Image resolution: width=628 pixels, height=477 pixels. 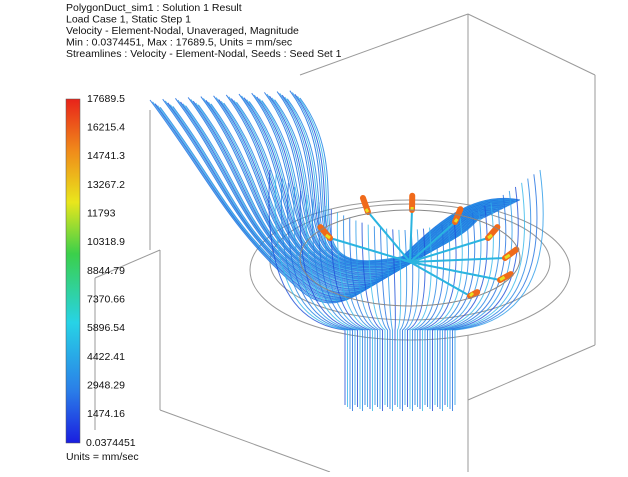 I want to click on legend-label: 17689.5, so click(x=106, y=99).